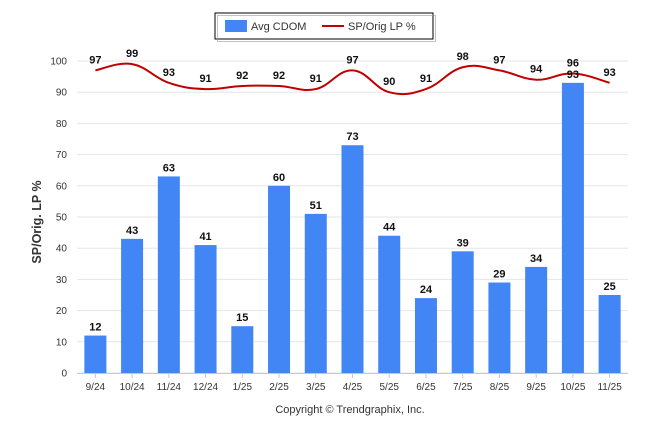 The height and width of the screenshot is (439, 646). I want to click on x-tick-label: 10/25, so click(572, 387).